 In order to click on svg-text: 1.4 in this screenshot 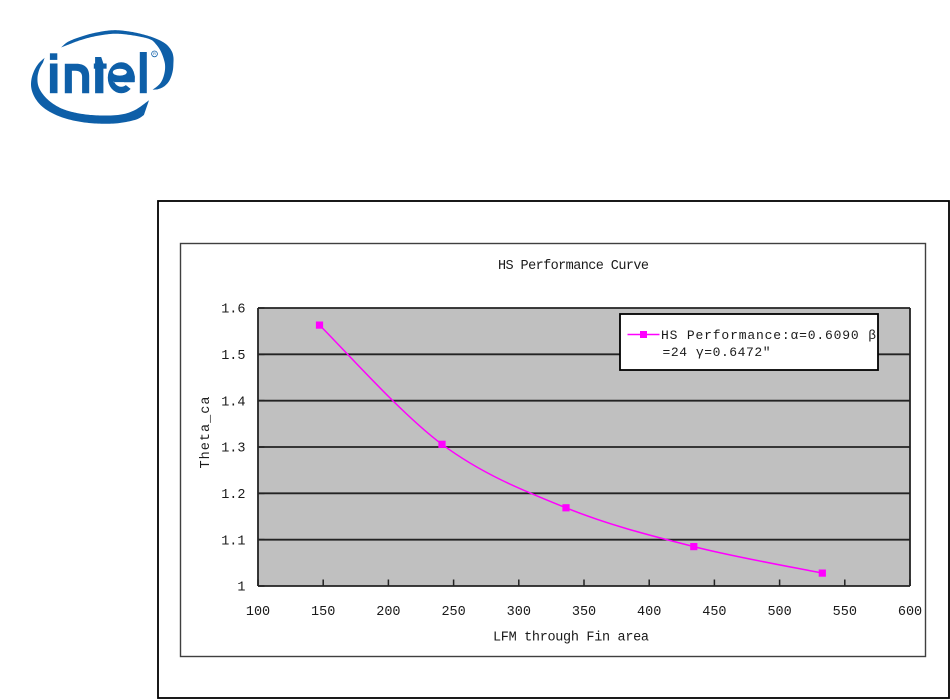, I will do `click(233, 402)`.